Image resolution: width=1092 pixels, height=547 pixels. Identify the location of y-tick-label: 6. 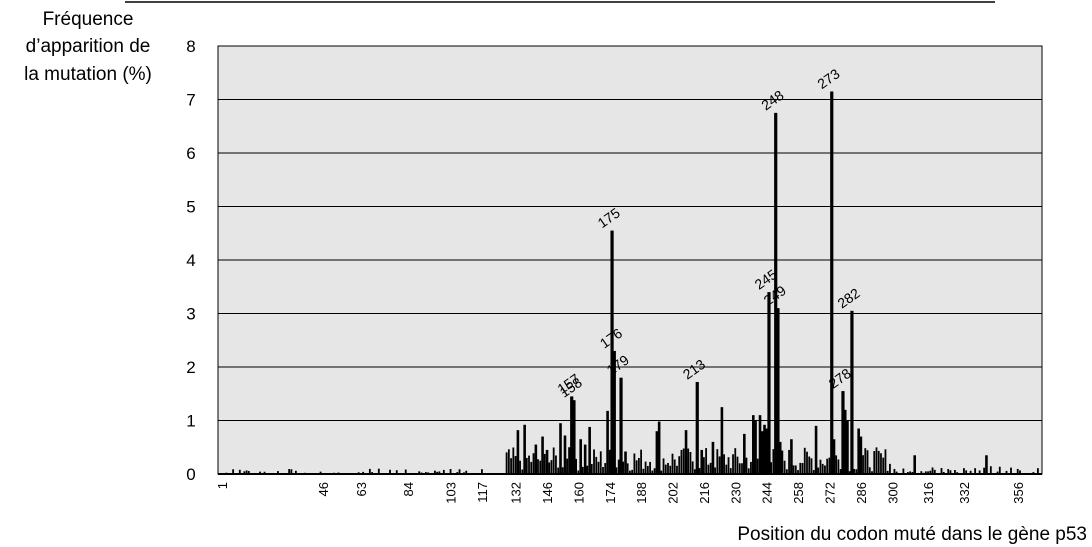
(190, 153).